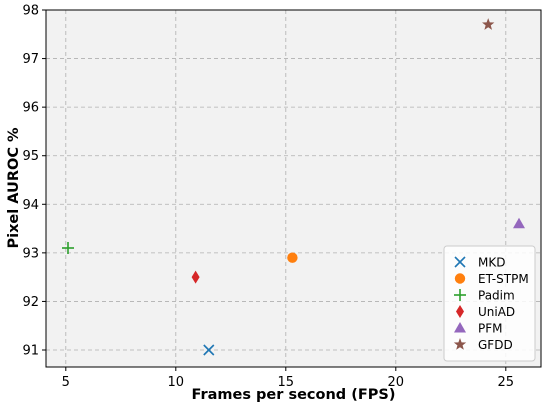  What do you see at coordinates (396, 382) in the screenshot?
I see `x-tick-label: 20` at bounding box center [396, 382].